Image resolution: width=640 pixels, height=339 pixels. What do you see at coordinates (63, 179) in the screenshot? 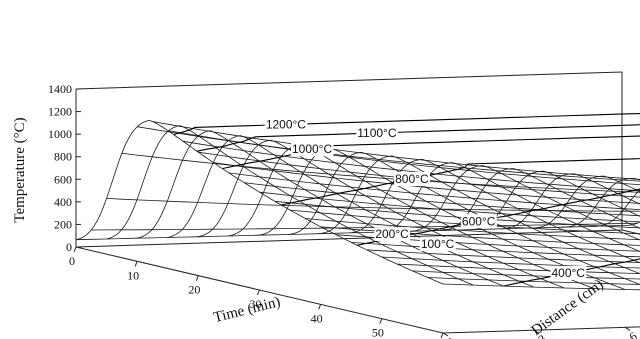
I see `z-tick-label: 600` at bounding box center [63, 179].